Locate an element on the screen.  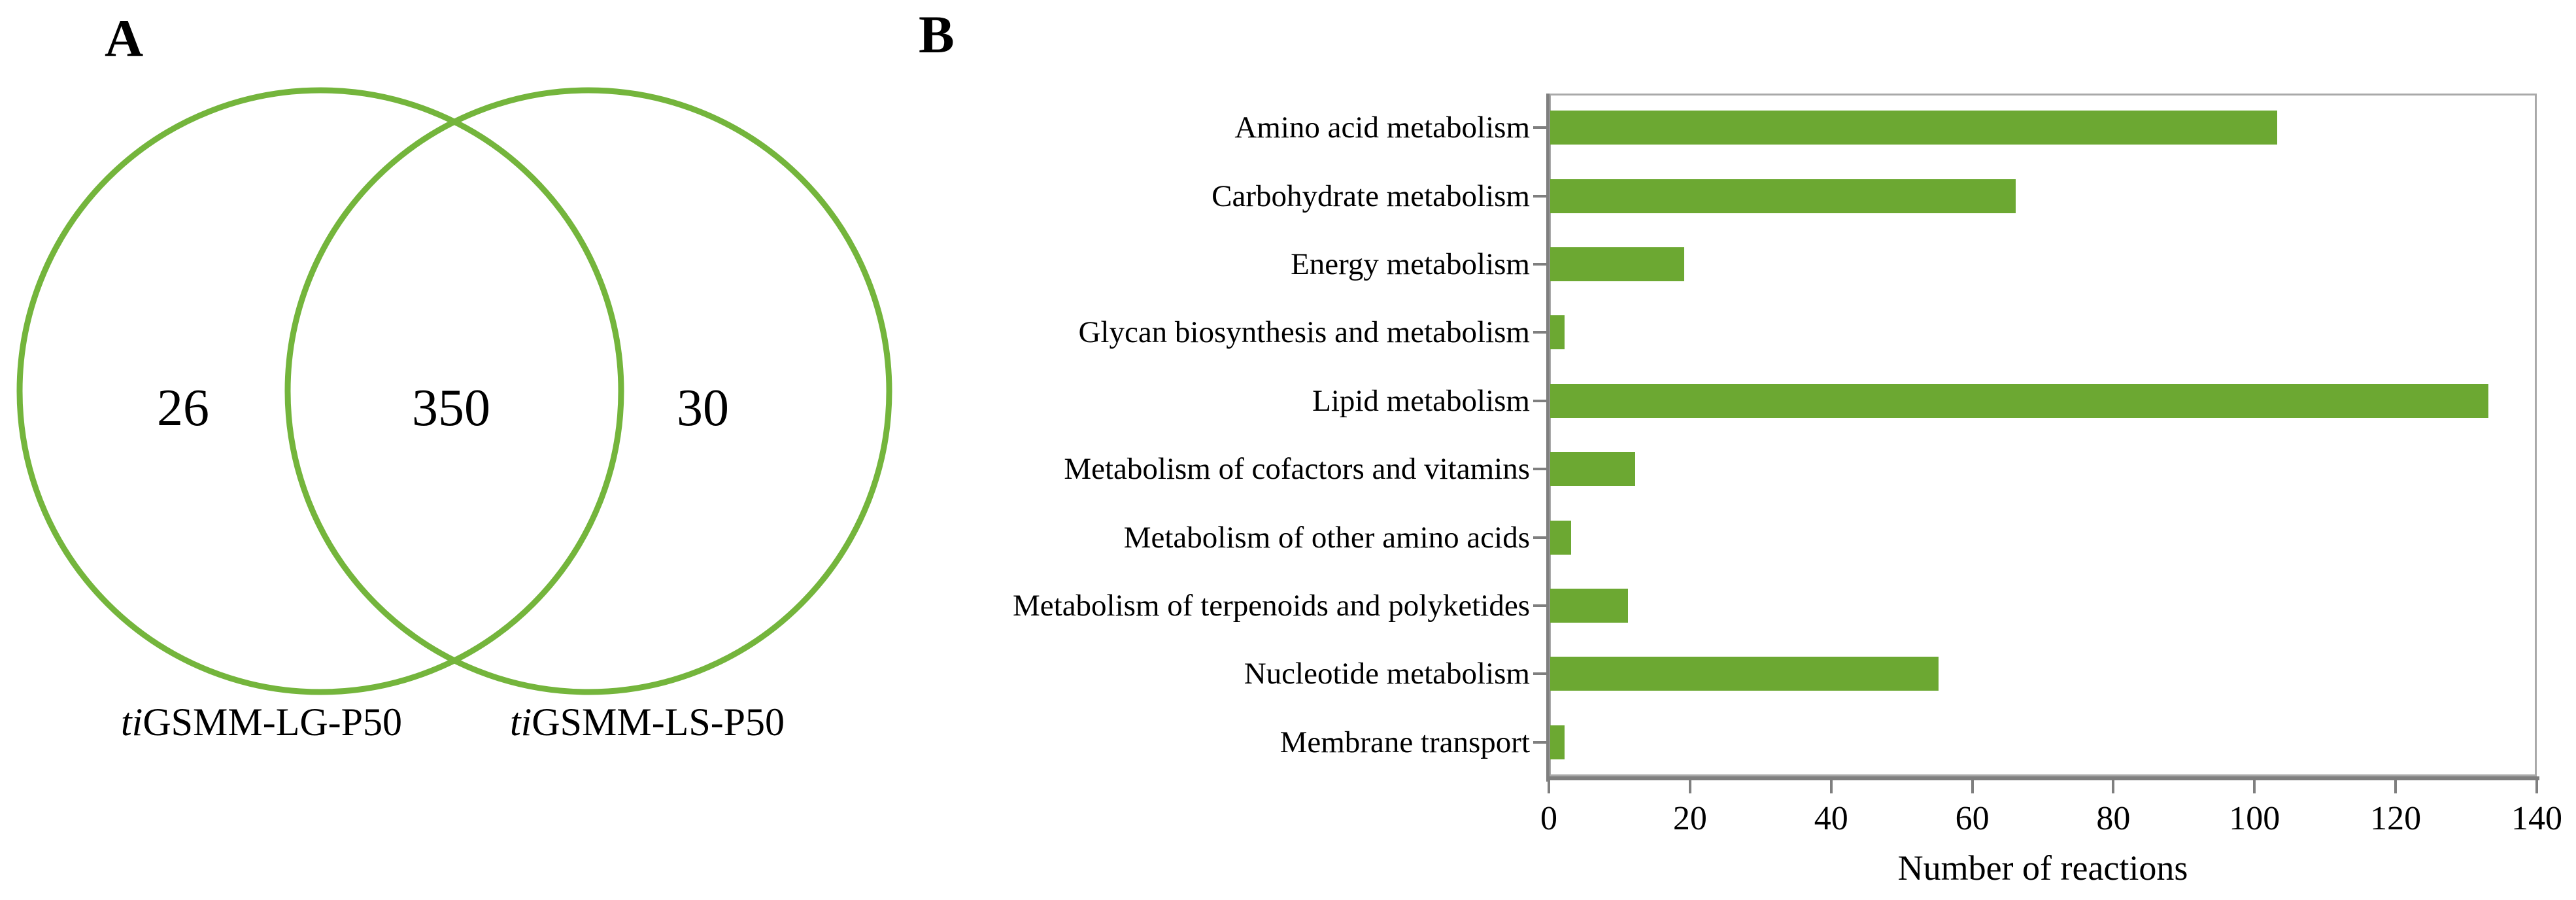
x-axis-title: Number of reactions is located at coordinates (2042, 868).